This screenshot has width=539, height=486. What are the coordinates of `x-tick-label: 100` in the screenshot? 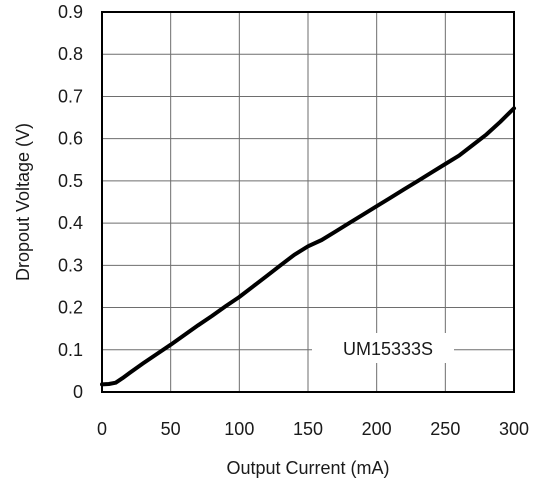 It's located at (239, 429).